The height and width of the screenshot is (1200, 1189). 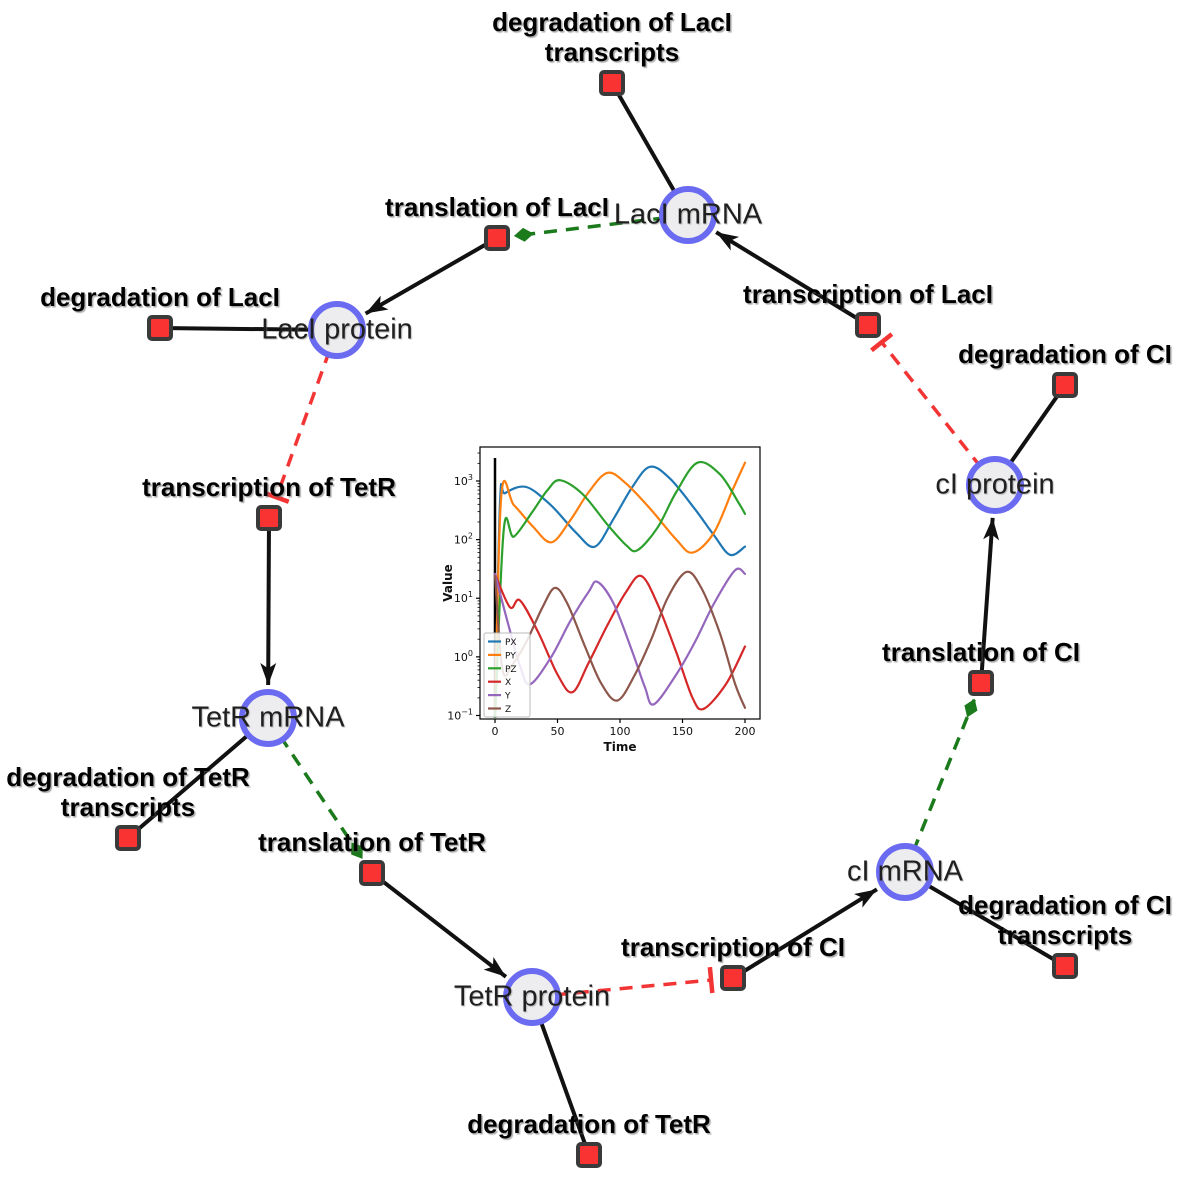 I want to click on edge-ci-mrna-to-deg-ci-transcripts, so click(x=985, y=919).